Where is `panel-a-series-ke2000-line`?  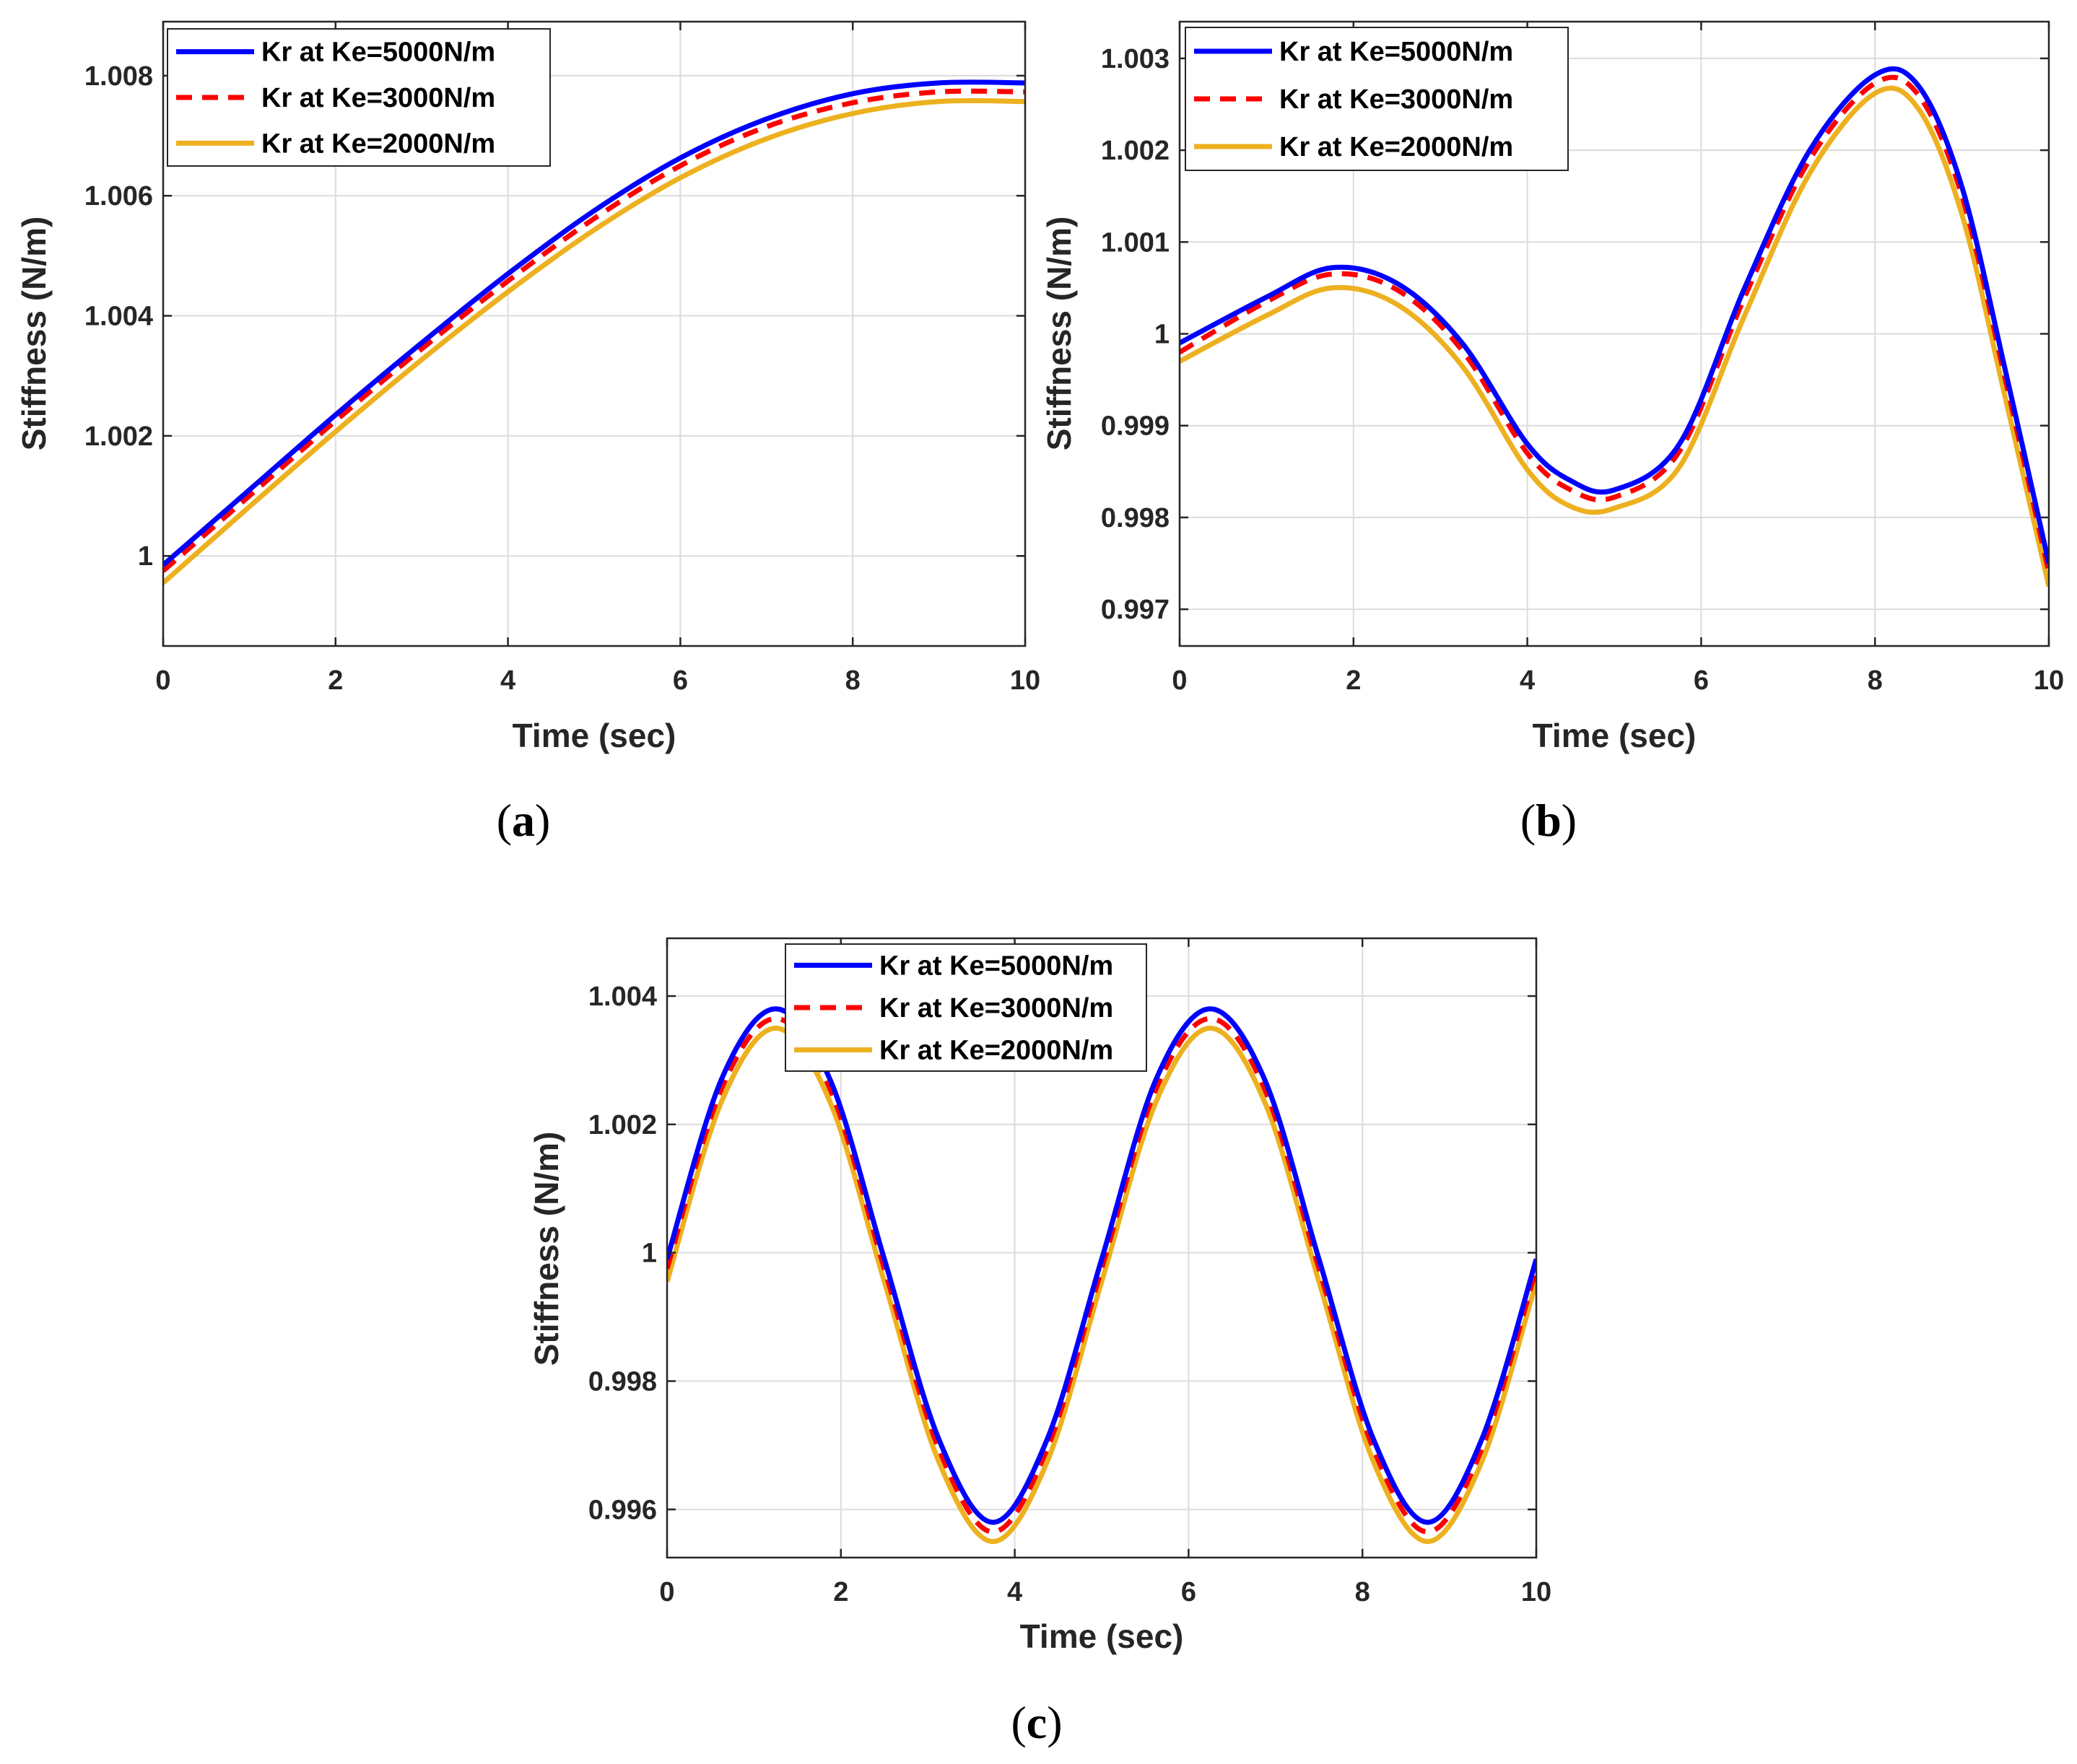 panel-a-series-ke2000-line is located at coordinates (594, 341).